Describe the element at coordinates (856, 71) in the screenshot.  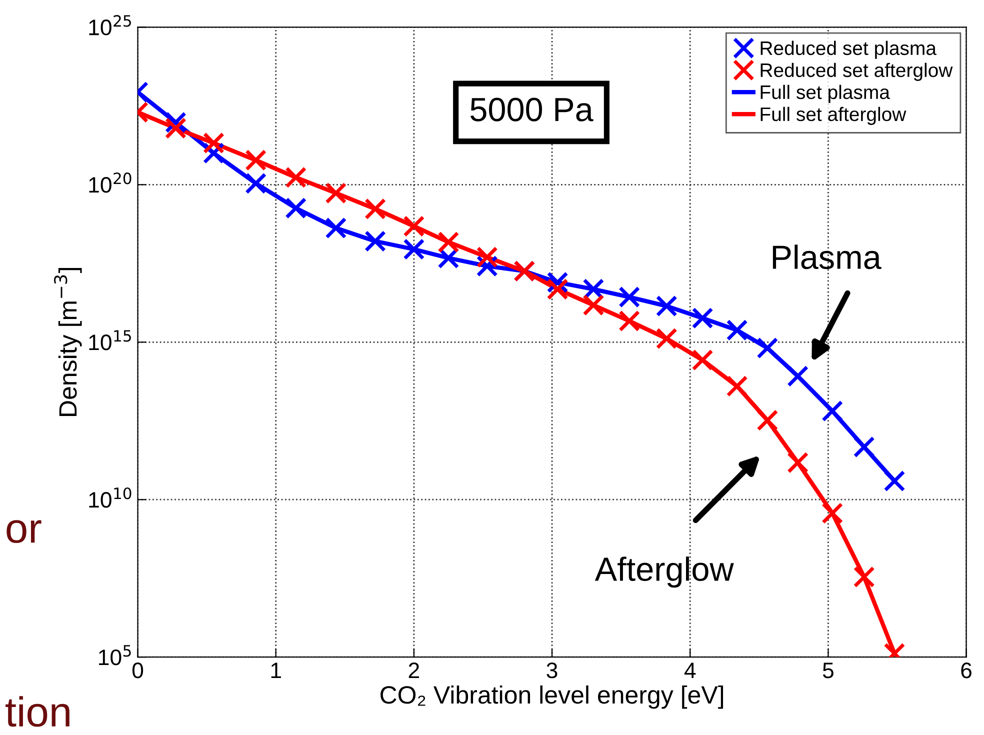
I see `legend-label: Reduced set afterglow` at that location.